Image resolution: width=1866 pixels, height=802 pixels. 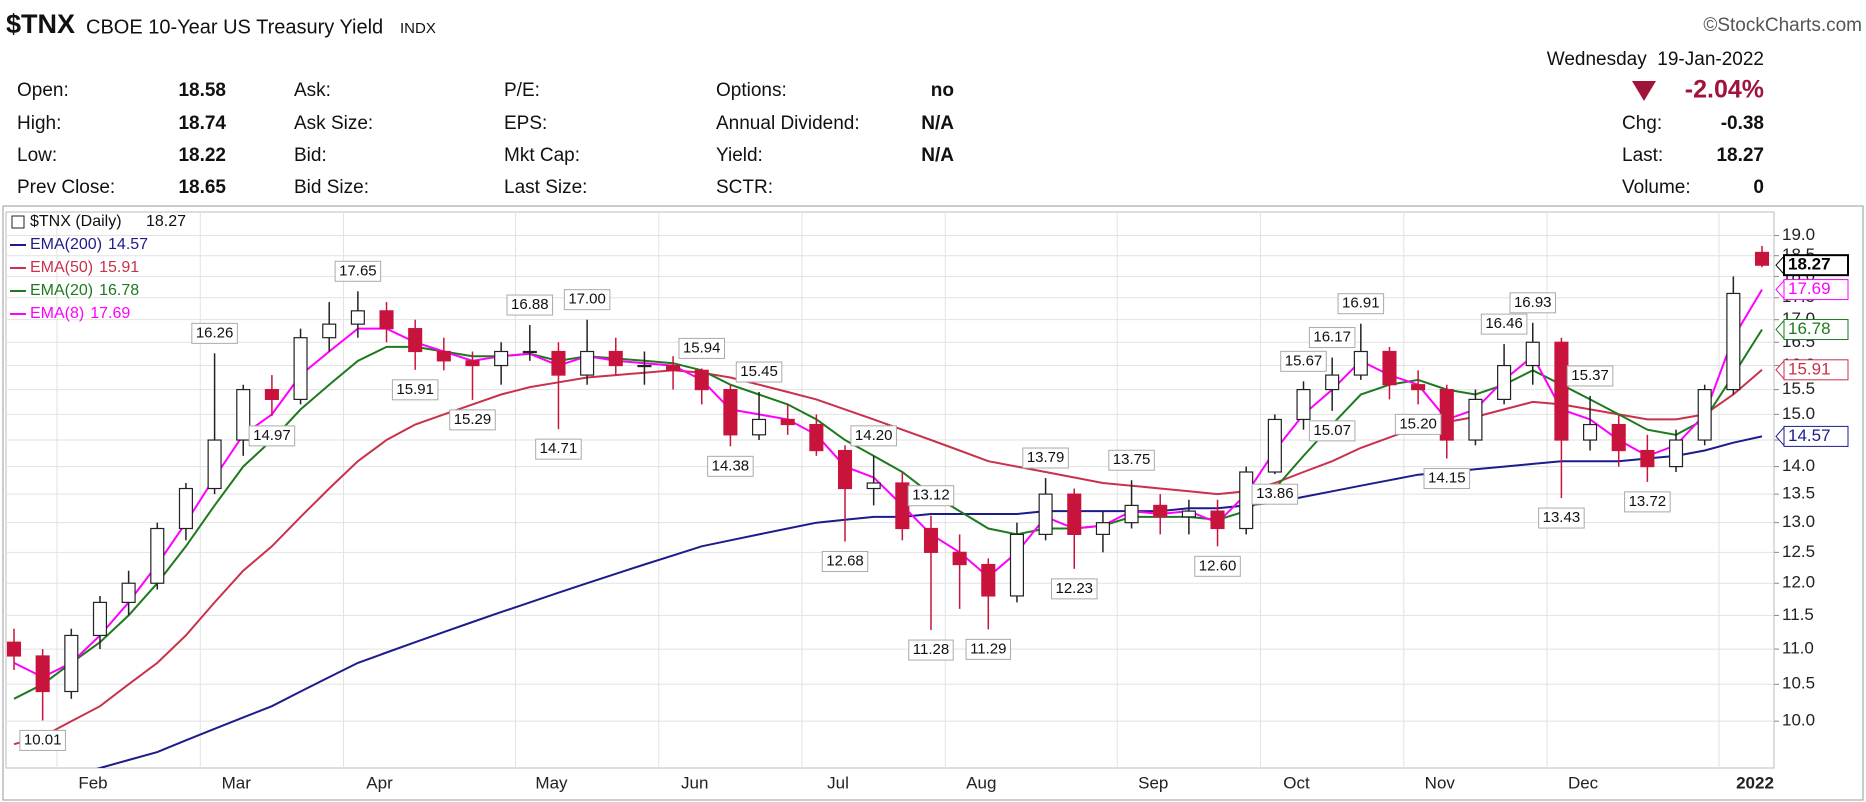 What do you see at coordinates (838, 782) in the screenshot?
I see `x-tick-label: Jul` at bounding box center [838, 782].